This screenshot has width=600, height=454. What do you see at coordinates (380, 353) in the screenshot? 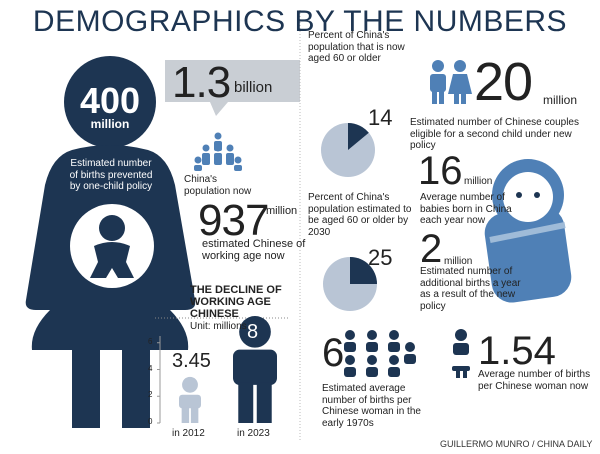
I see `six-figures` at bounding box center [380, 353].